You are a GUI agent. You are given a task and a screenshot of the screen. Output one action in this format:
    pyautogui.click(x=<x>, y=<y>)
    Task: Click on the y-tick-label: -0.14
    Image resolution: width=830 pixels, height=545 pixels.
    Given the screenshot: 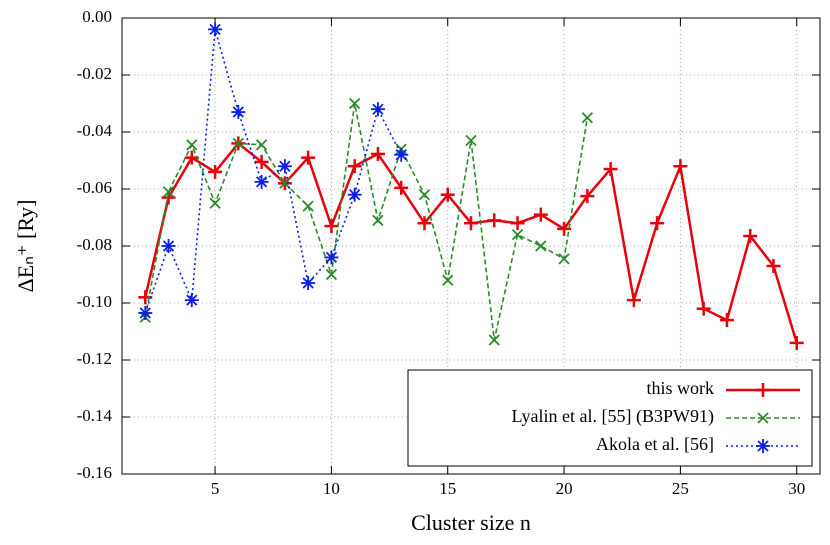 What is the action you would take?
    pyautogui.click(x=95, y=415)
    